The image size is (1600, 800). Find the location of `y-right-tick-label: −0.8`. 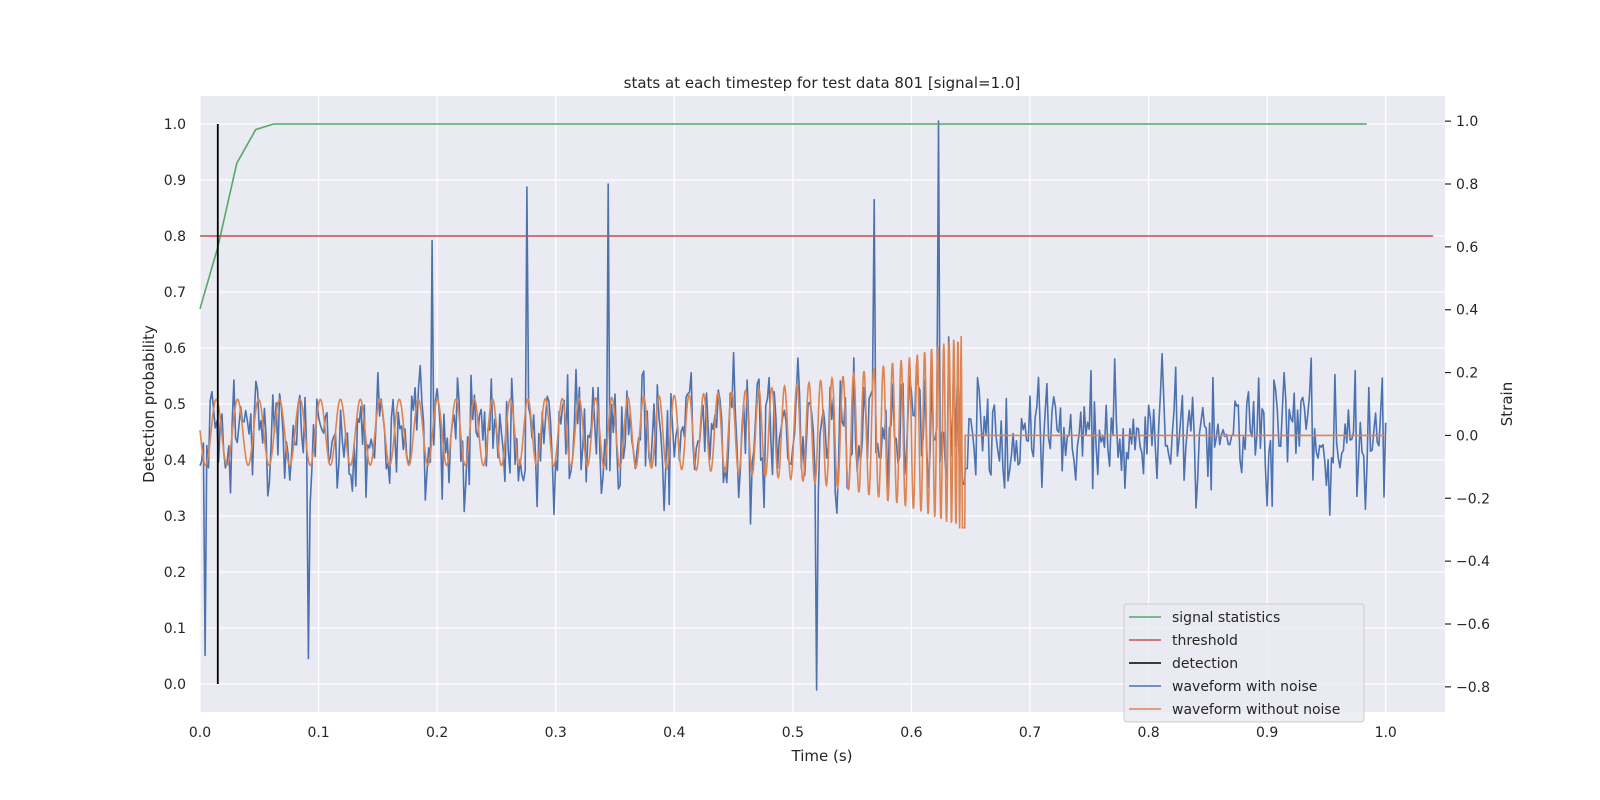

y-right-tick-label: −0.8 is located at coordinates (1473, 688).